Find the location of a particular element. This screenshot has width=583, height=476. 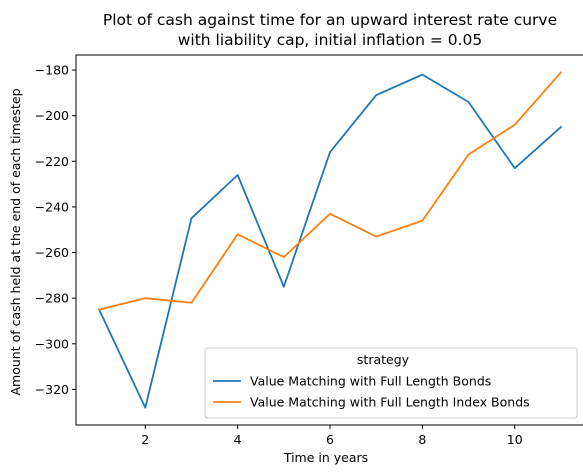

legend-label-series-1: Value Matching with Full Length Bonds is located at coordinates (370, 381).